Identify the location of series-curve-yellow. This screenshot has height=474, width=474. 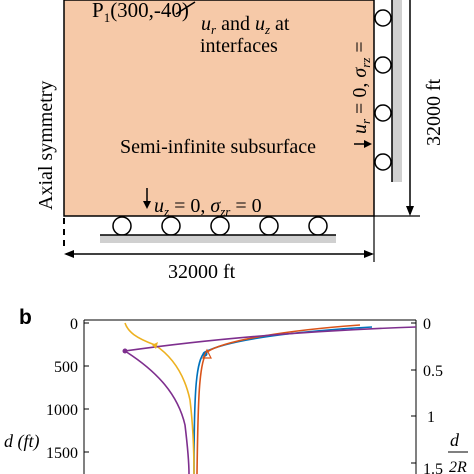
(159, 398).